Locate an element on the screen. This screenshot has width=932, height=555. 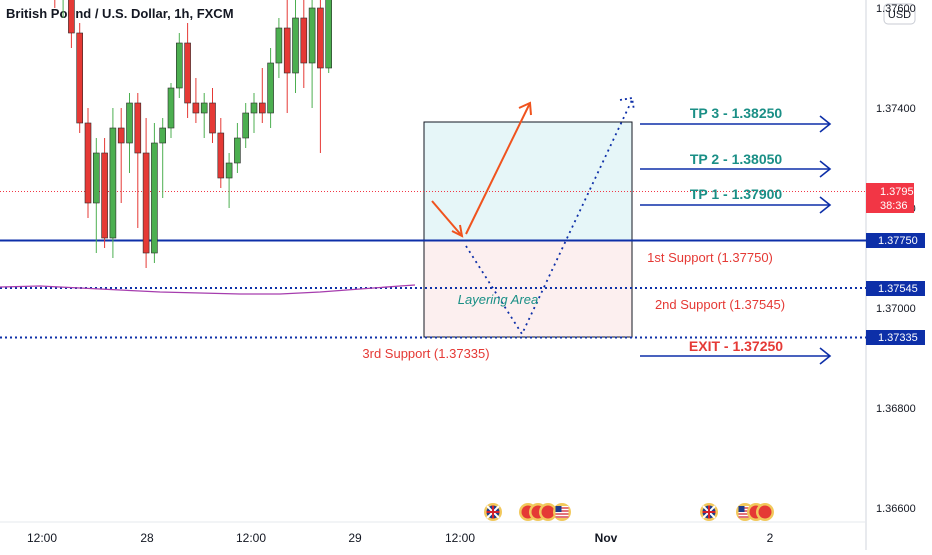
support-2-label: 2nd Support (1.37545) is located at coordinates (720, 304).